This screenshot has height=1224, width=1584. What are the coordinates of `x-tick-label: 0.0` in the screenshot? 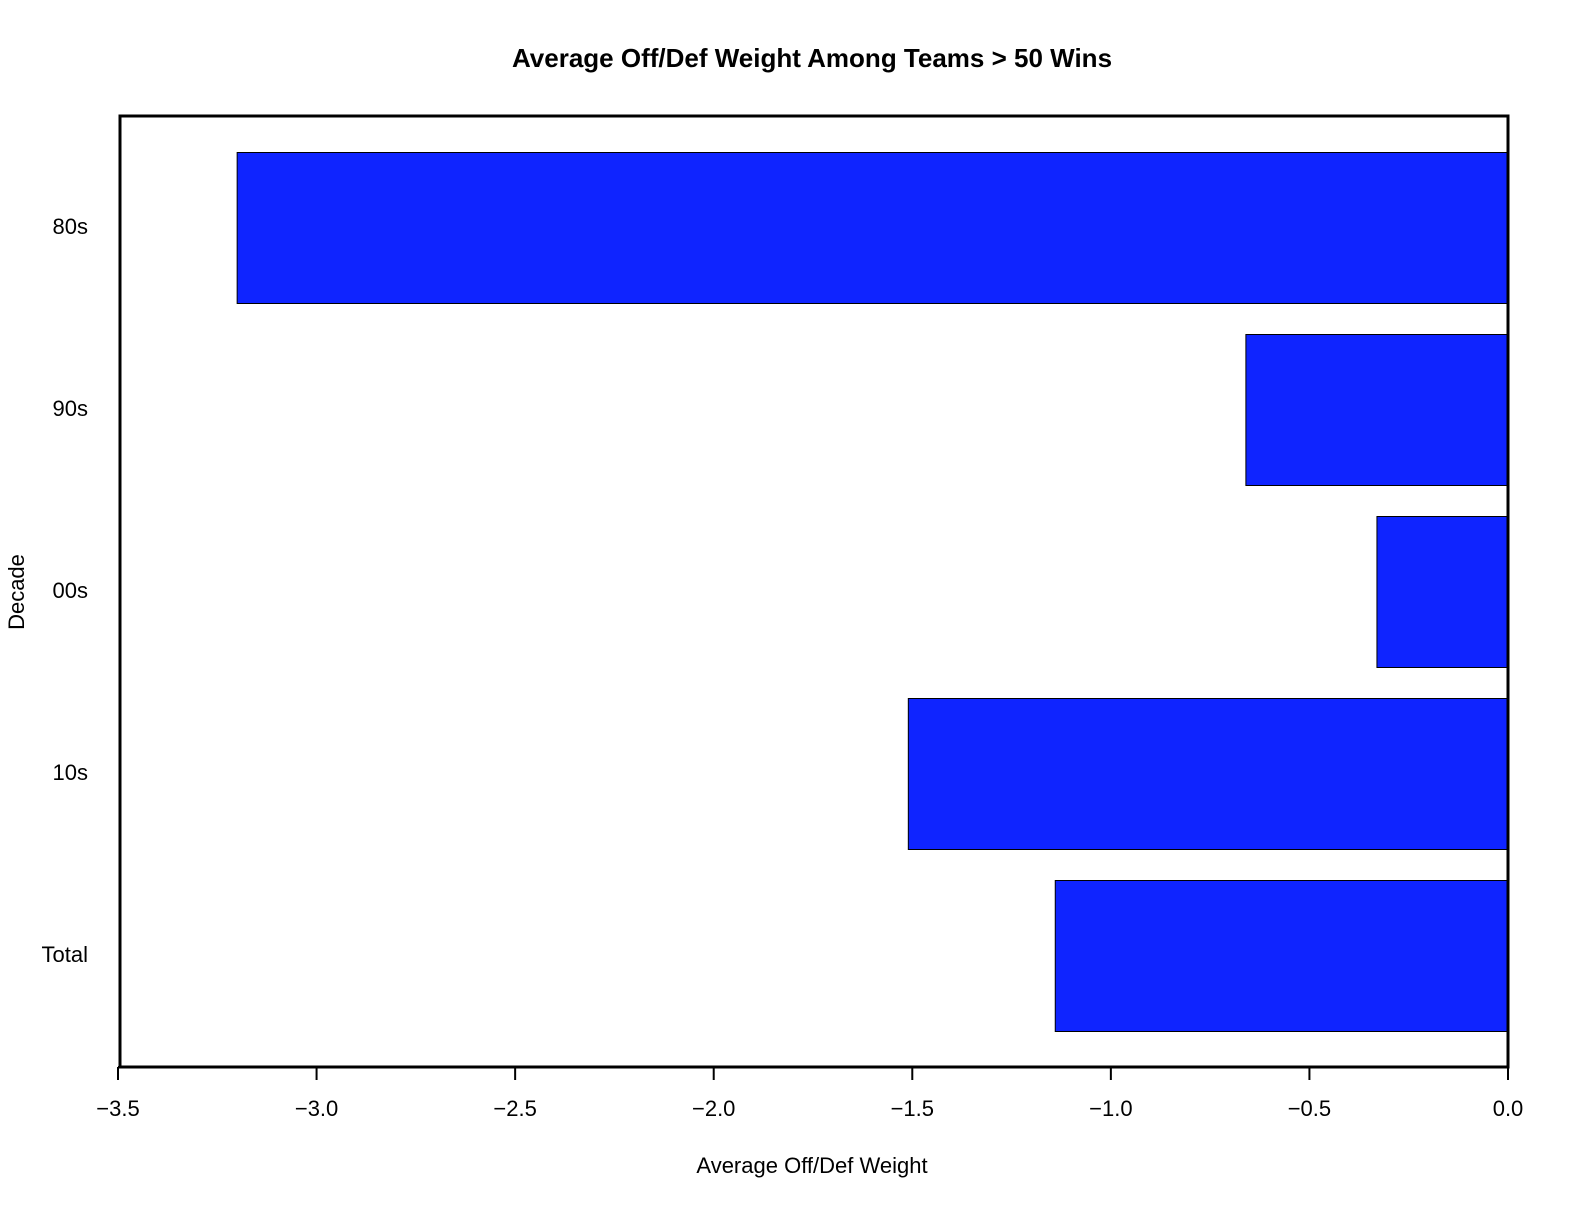 It's located at (1508, 1108).